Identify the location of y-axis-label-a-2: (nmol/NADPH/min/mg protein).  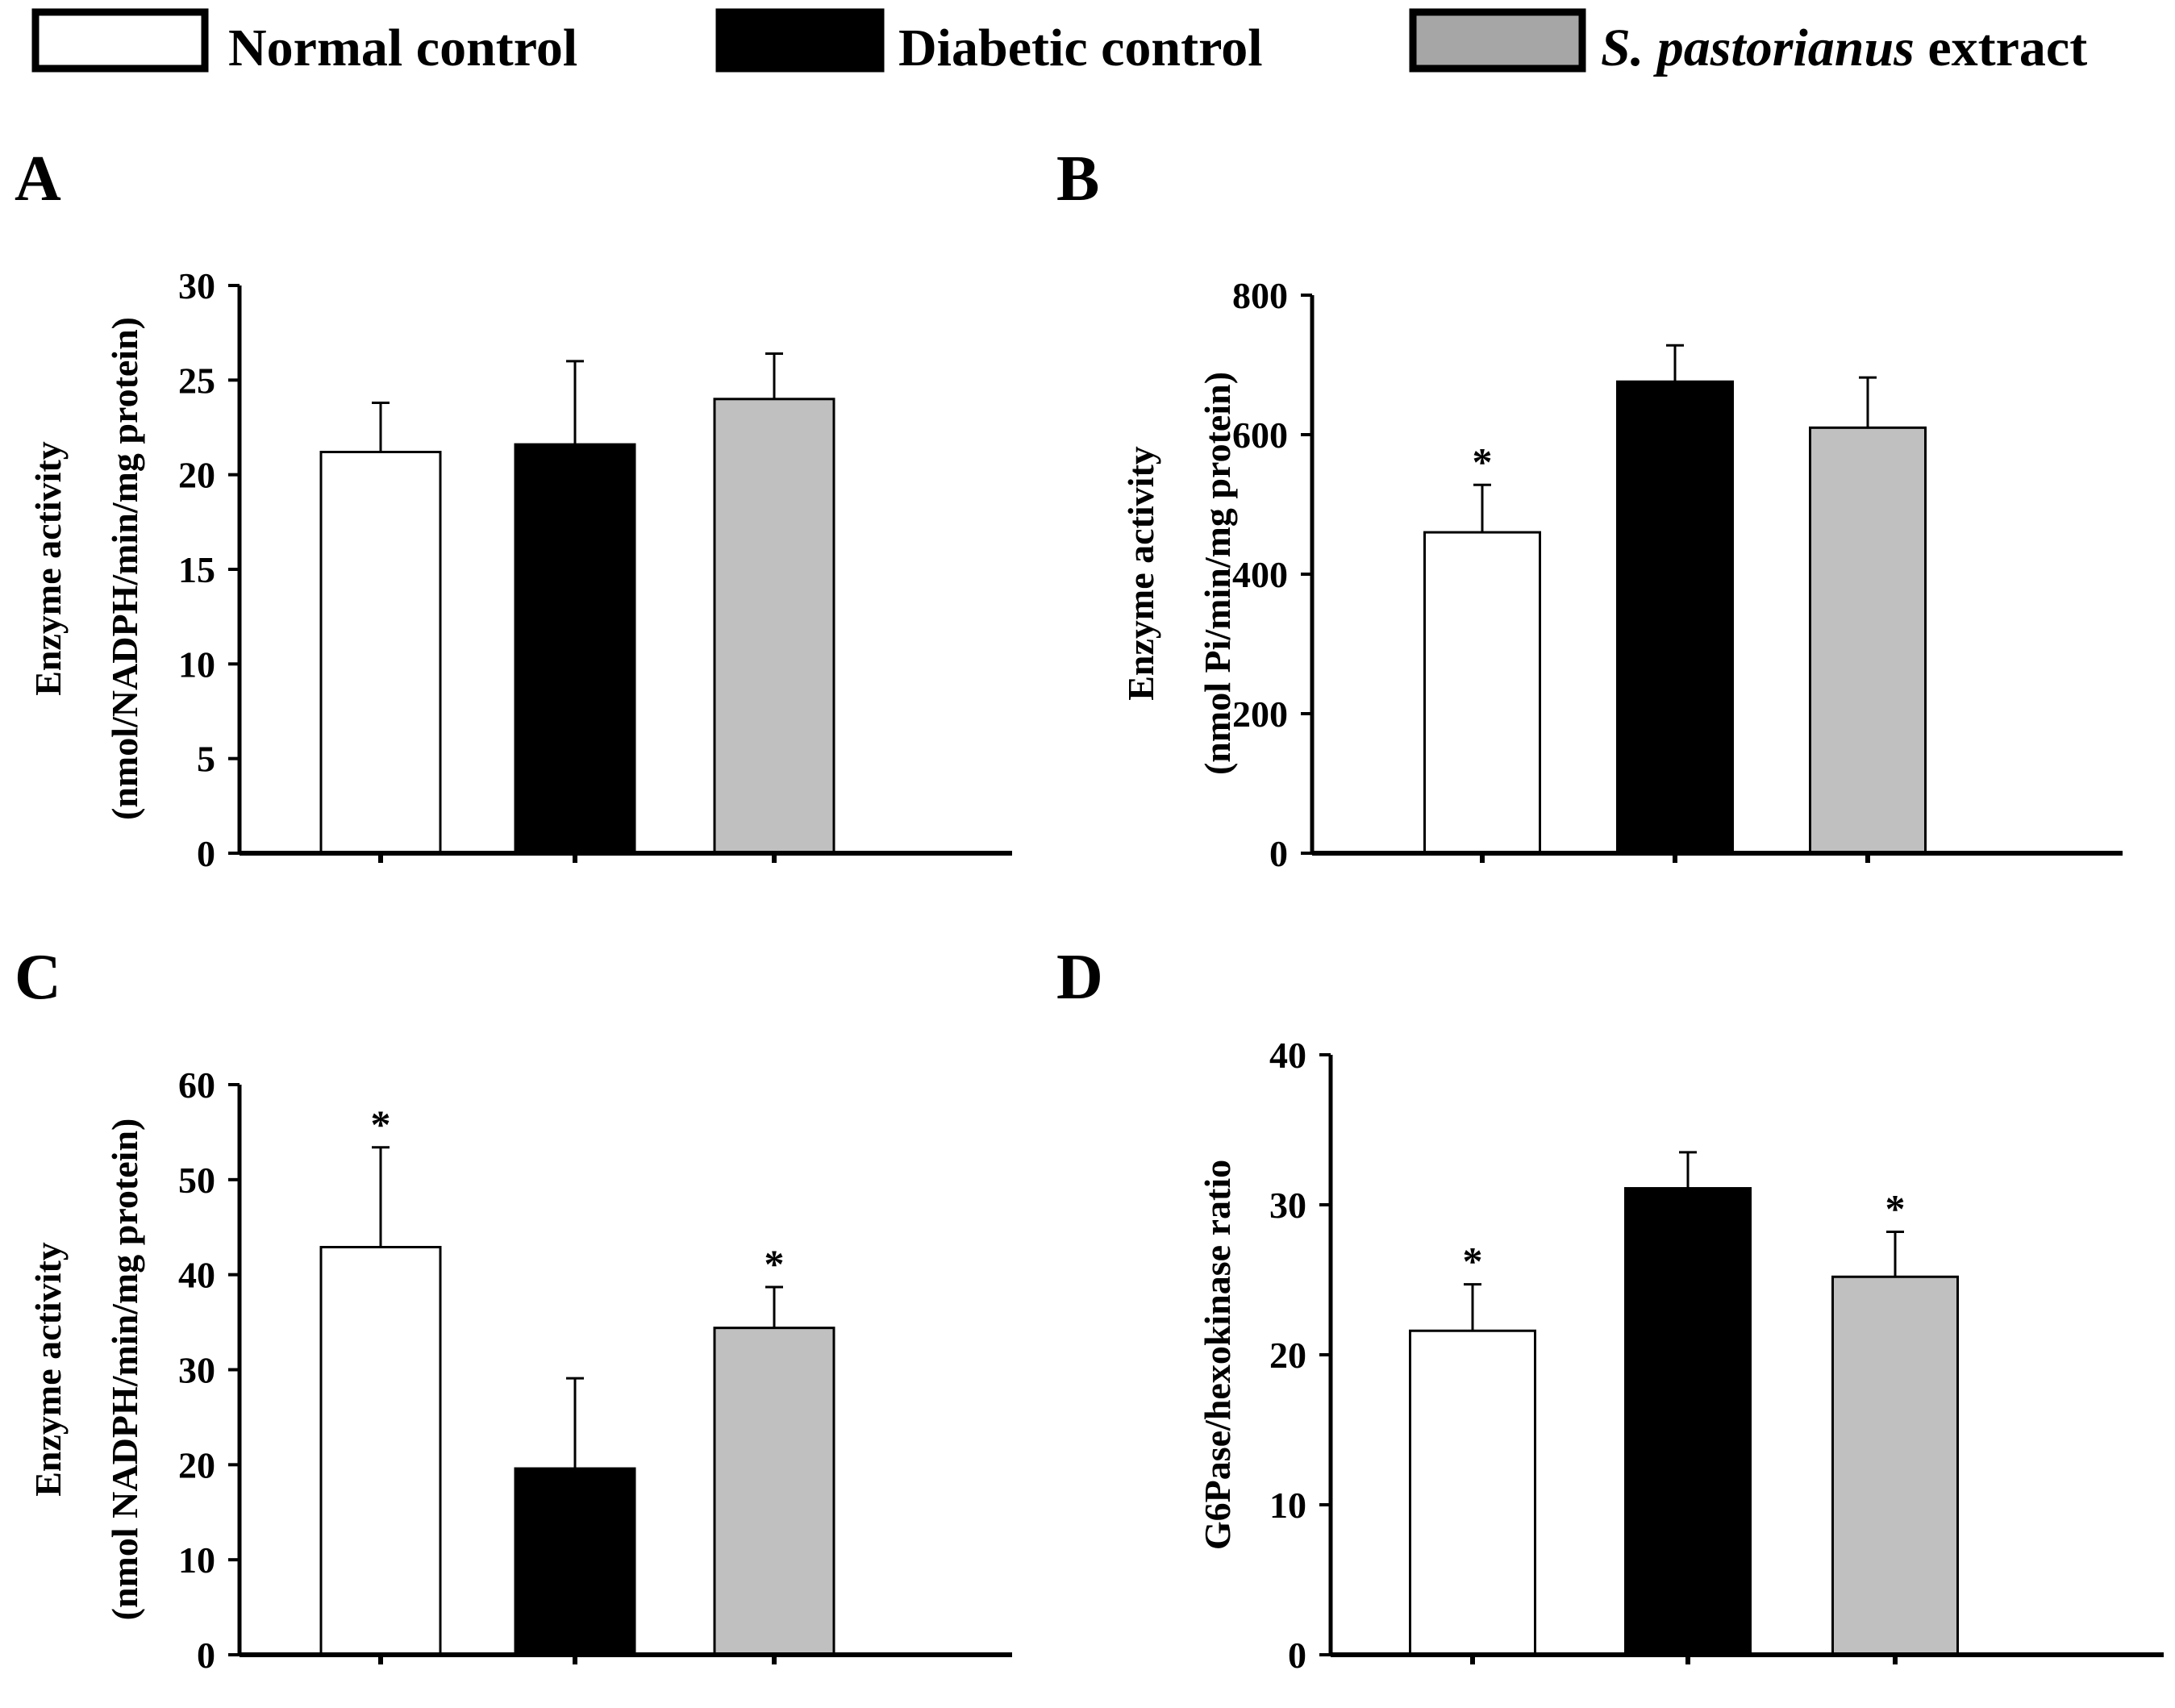
(124, 568).